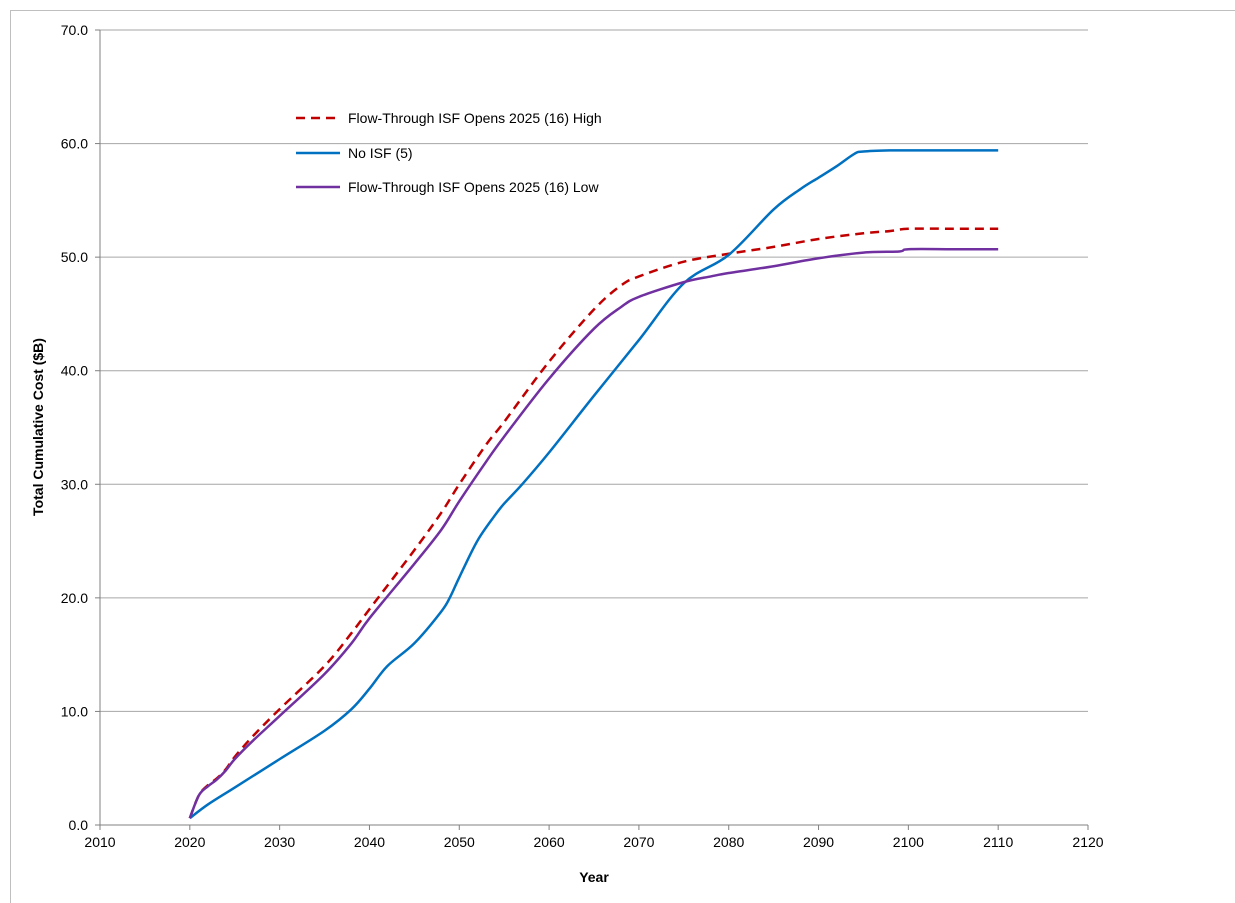  Describe the element at coordinates (279, 842) in the screenshot. I see `x-tick-label-2: 2030` at that location.